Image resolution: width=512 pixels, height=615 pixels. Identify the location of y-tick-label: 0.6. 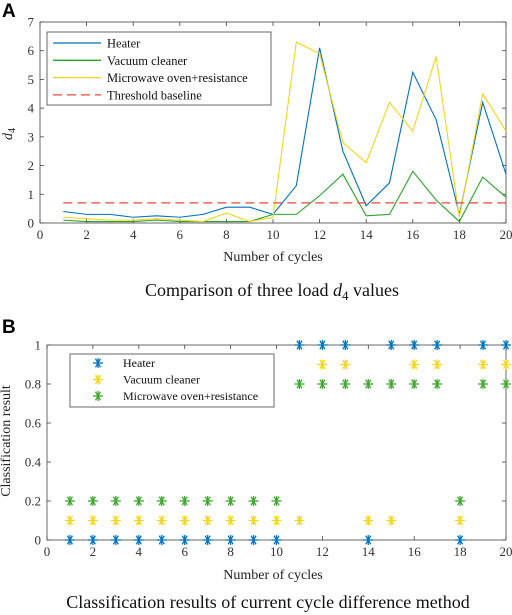
(33, 423).